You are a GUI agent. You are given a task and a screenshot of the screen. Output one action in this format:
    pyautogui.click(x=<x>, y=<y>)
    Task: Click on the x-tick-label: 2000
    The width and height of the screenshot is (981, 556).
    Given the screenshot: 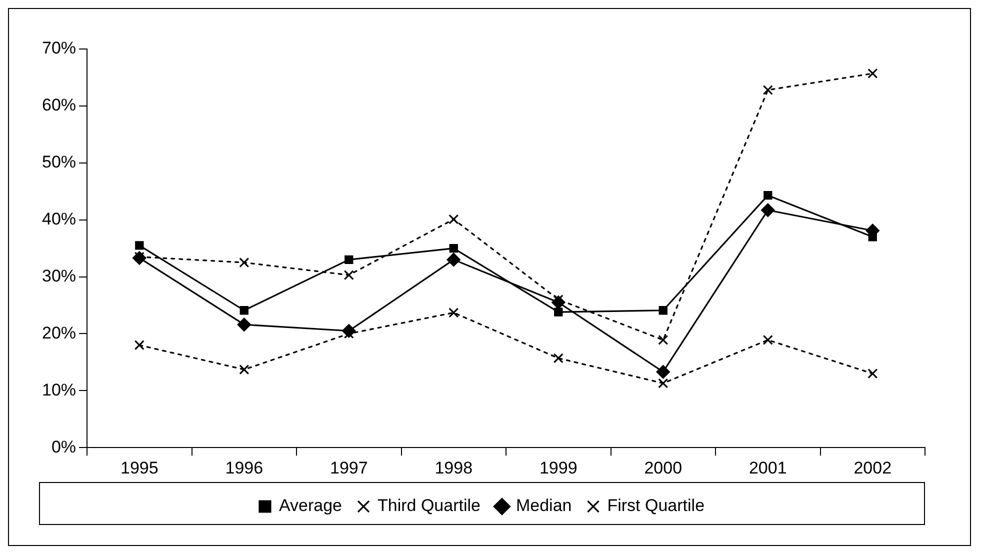 What is the action you would take?
    pyautogui.click(x=663, y=468)
    